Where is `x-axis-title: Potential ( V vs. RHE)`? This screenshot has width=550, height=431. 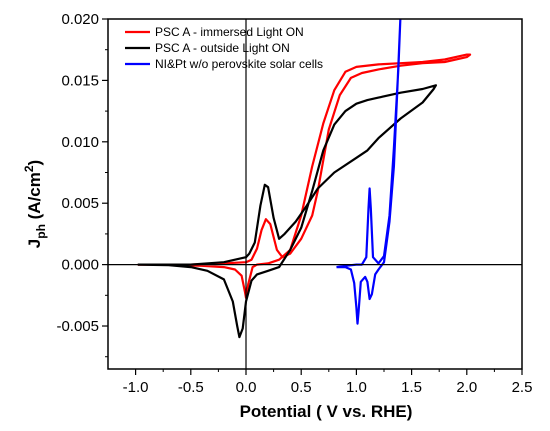
x-axis-title: Potential ( V vs. RHE) is located at coordinates (326, 411).